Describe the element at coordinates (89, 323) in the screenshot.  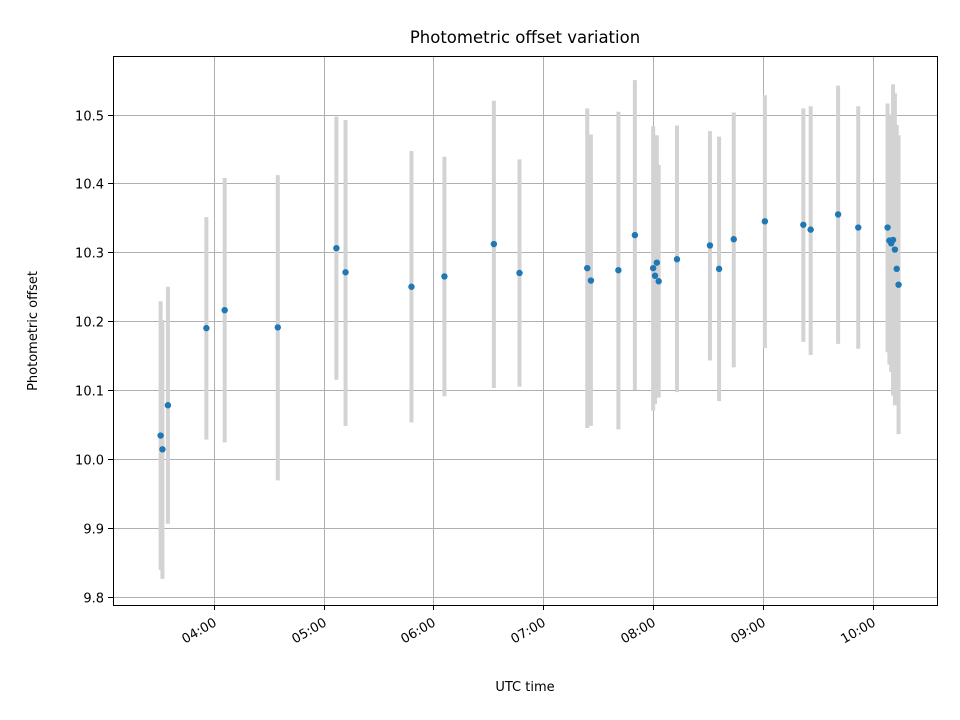
I see `y-tick-label: 10.2` at that location.